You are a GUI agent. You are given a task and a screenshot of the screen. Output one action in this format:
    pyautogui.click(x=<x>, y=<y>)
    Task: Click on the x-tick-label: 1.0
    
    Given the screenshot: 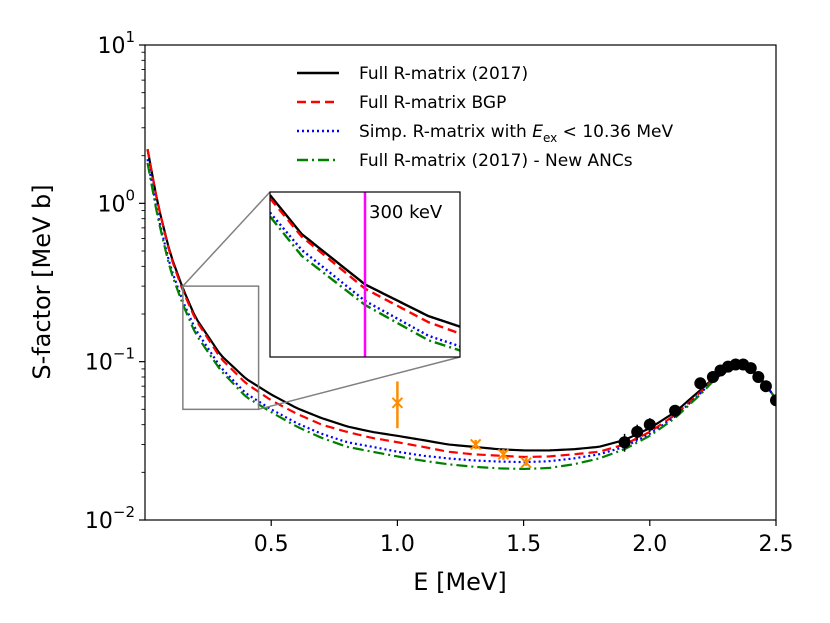 What is the action you would take?
    pyautogui.click(x=397, y=544)
    